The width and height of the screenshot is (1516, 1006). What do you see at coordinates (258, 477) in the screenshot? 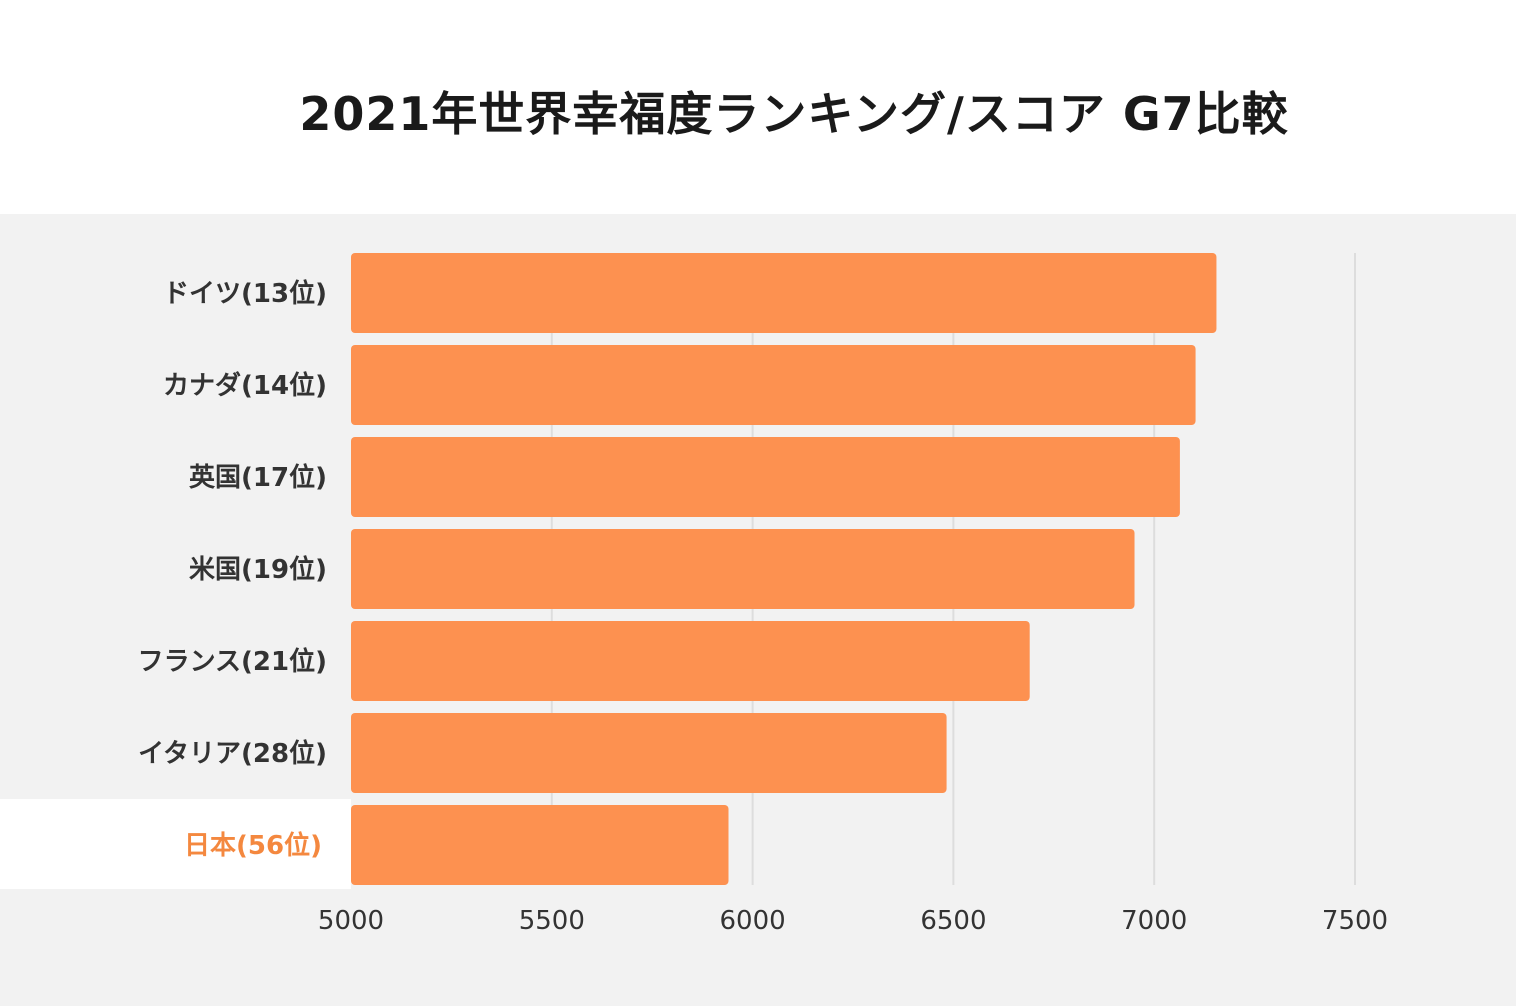
I see `category-label: 英国(17位)` at bounding box center [258, 477].